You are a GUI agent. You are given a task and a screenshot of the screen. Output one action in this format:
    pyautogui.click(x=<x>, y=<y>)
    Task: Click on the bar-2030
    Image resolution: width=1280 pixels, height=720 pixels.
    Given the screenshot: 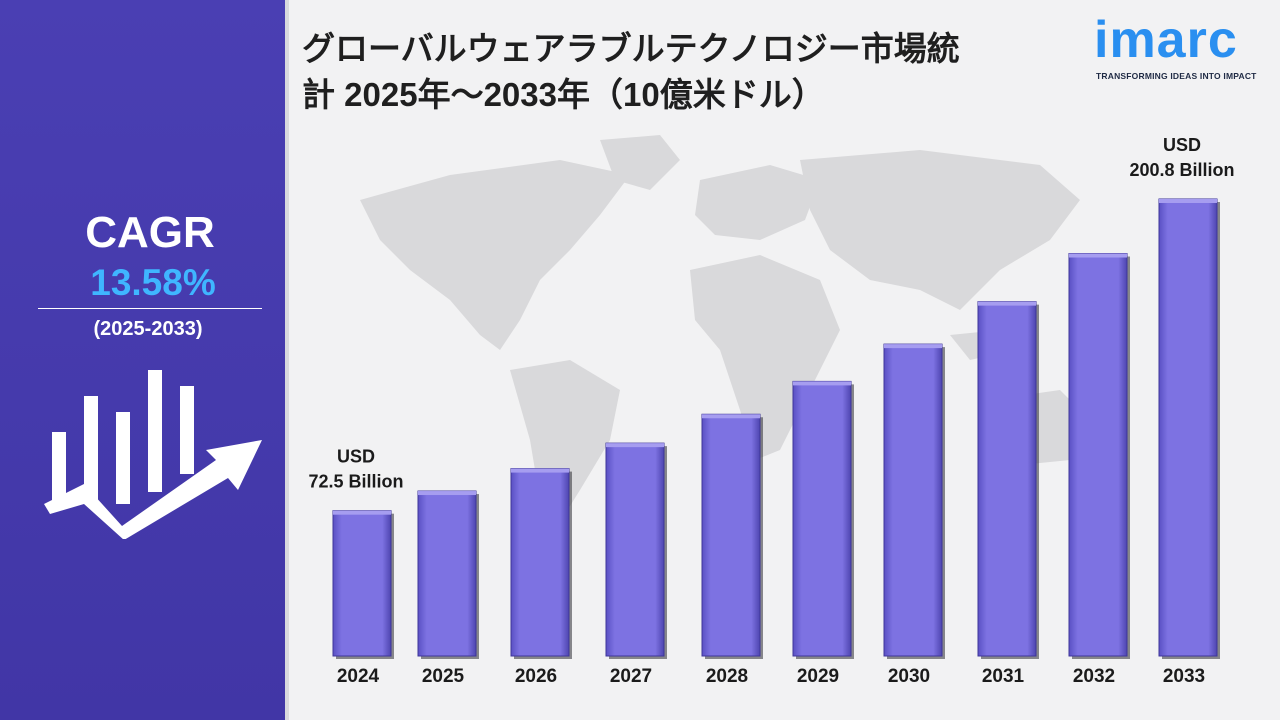 What is the action you would take?
    pyautogui.click(x=913, y=500)
    